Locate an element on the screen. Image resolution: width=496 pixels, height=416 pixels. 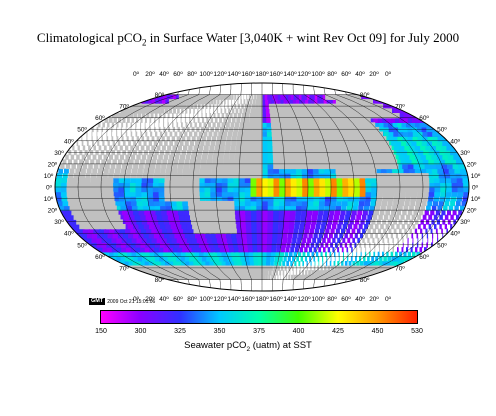
longitude-label-bottom: 40º is located at coordinates (164, 299).